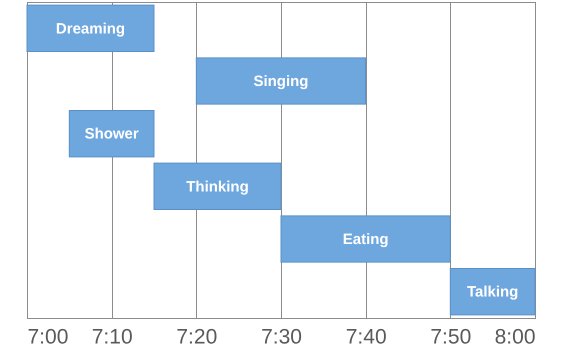  I want to click on y-tick-label: Eating, so click(365, 239).